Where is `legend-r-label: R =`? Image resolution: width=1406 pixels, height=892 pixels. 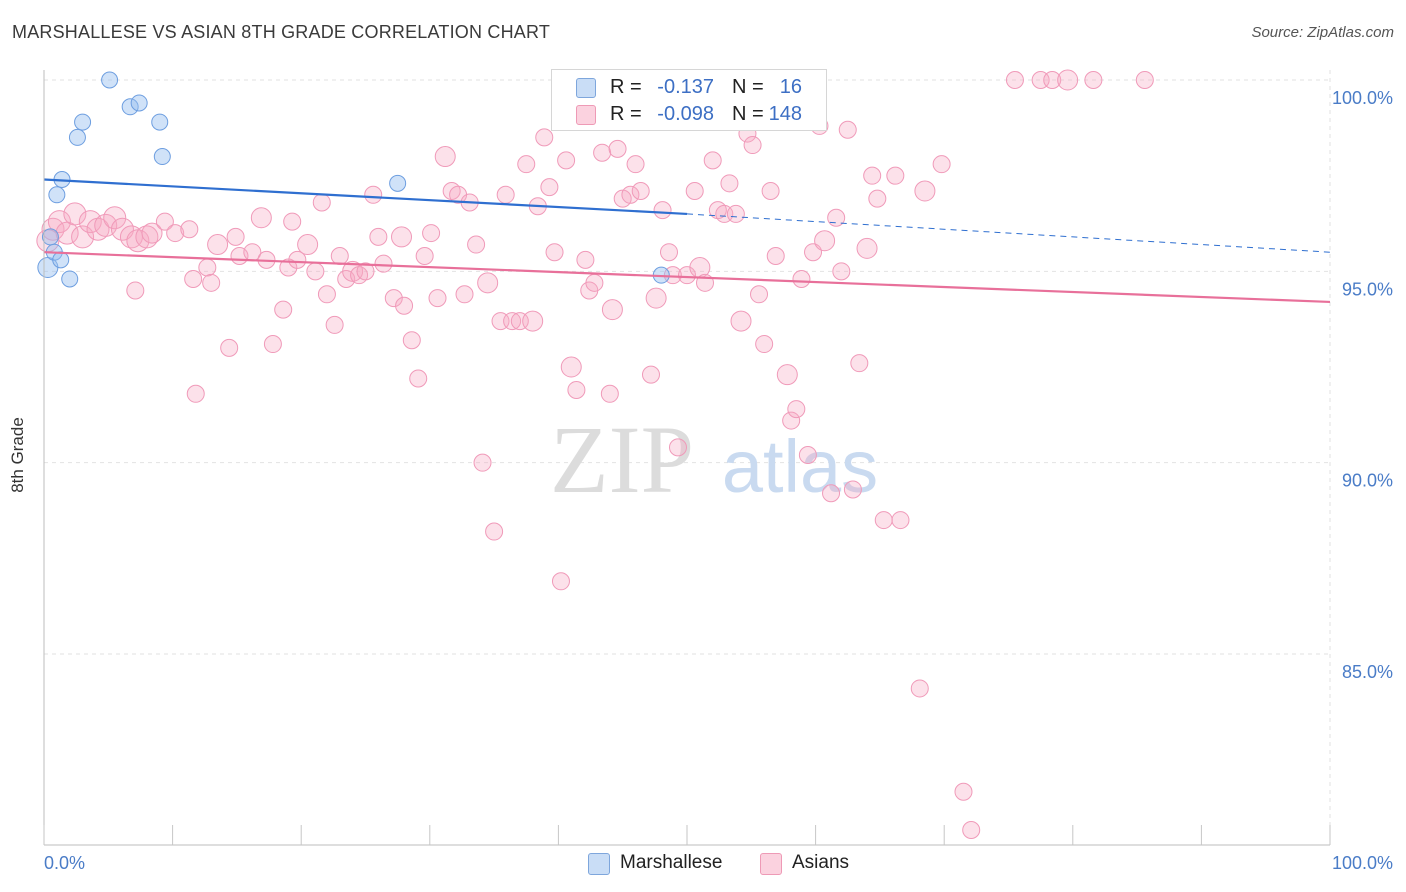 legend-r-label: R = is located at coordinates (626, 87).